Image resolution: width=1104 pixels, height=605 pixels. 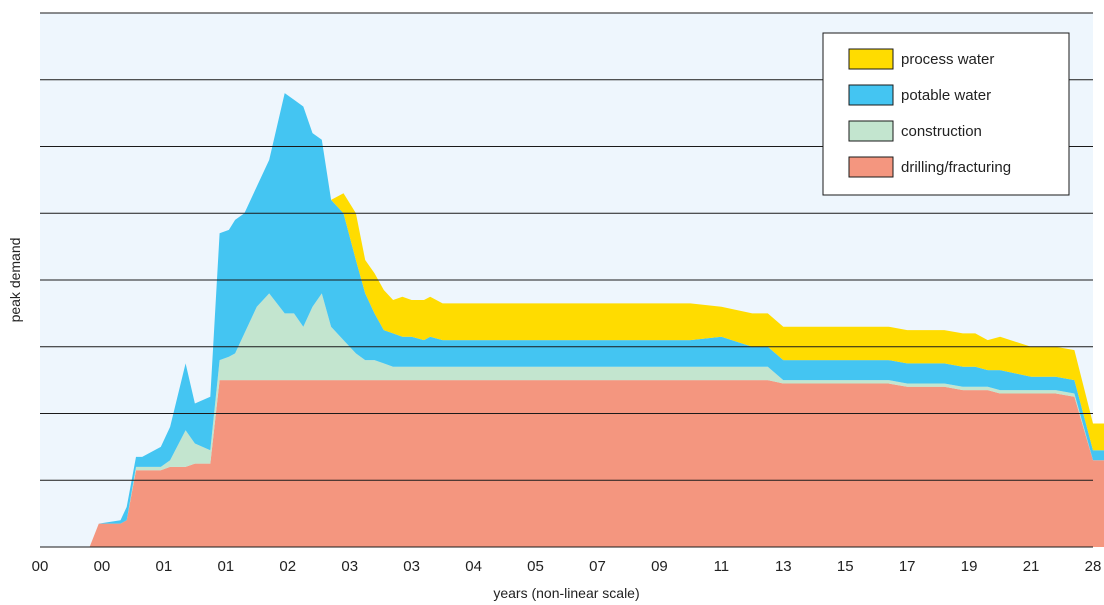 I want to click on x-tick-labels: 00 00 01 01 02 03 03 04 05 07 09 11 13 15 17 19 21 28, so click(x=567, y=566).